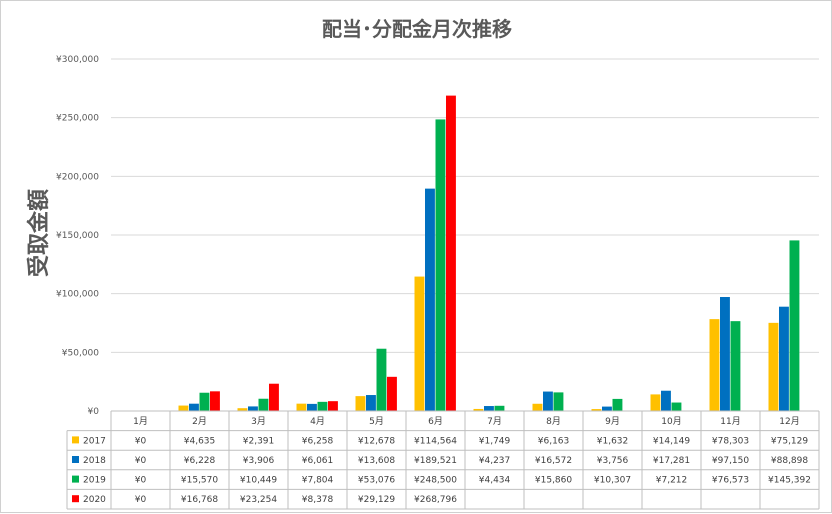 This screenshot has width=832, height=514. What do you see at coordinates (80, 353) in the screenshot?
I see `y-tick-label: ¥50,000` at bounding box center [80, 353].